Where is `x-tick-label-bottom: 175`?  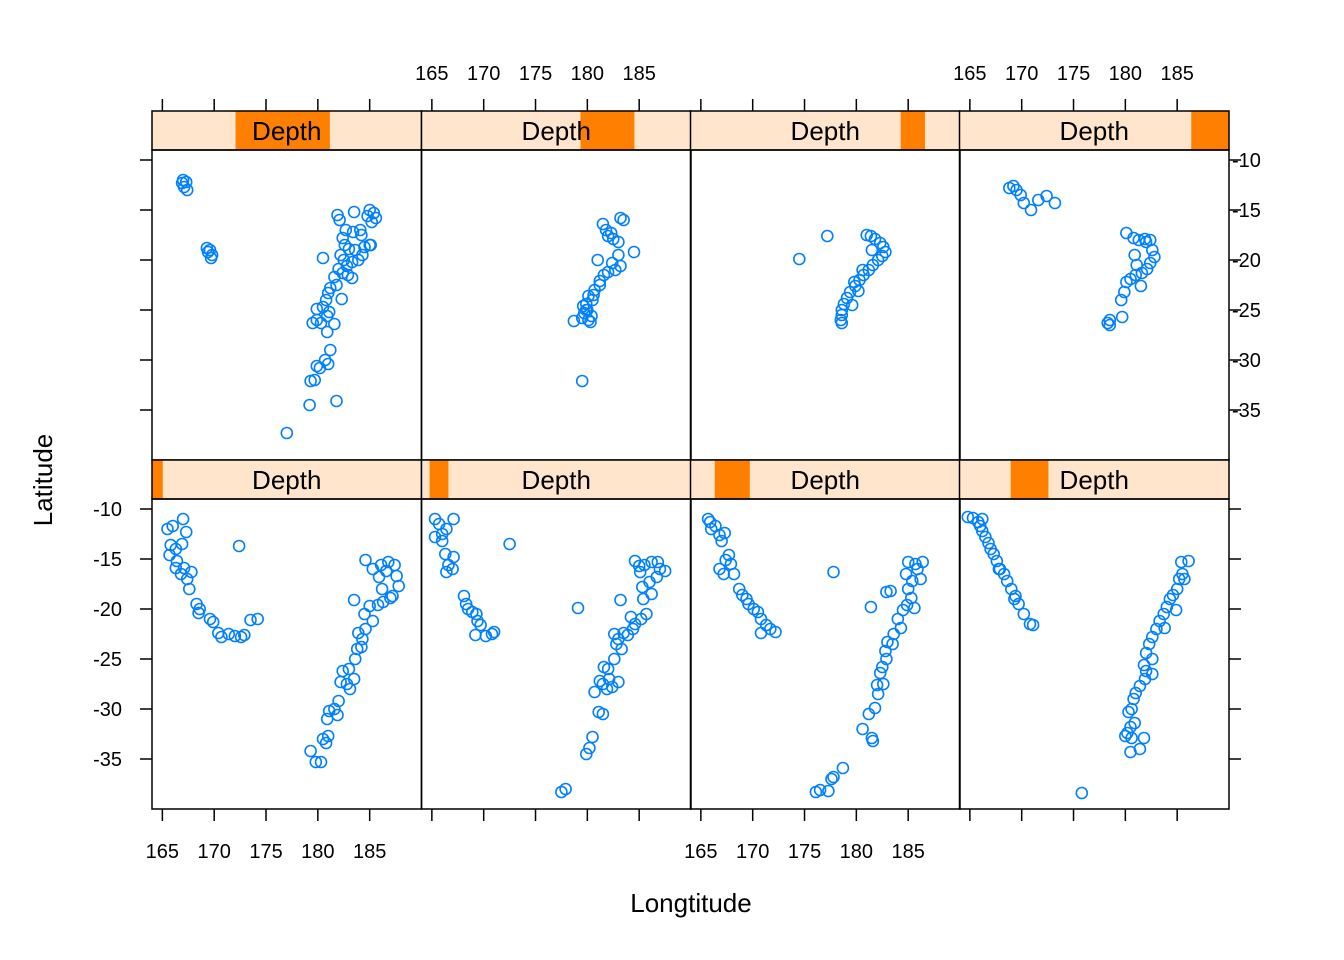
x-tick-label-bottom: 175 is located at coordinates (265, 852).